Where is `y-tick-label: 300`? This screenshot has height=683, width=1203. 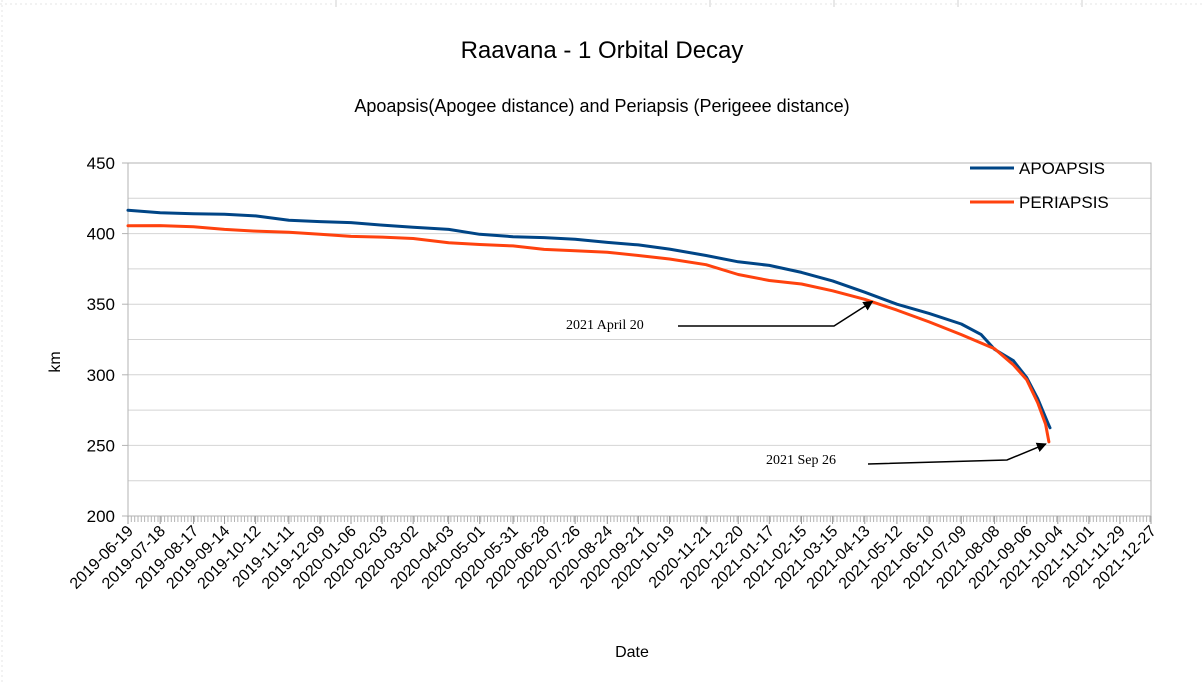 y-tick-label: 300 is located at coordinates (101, 375).